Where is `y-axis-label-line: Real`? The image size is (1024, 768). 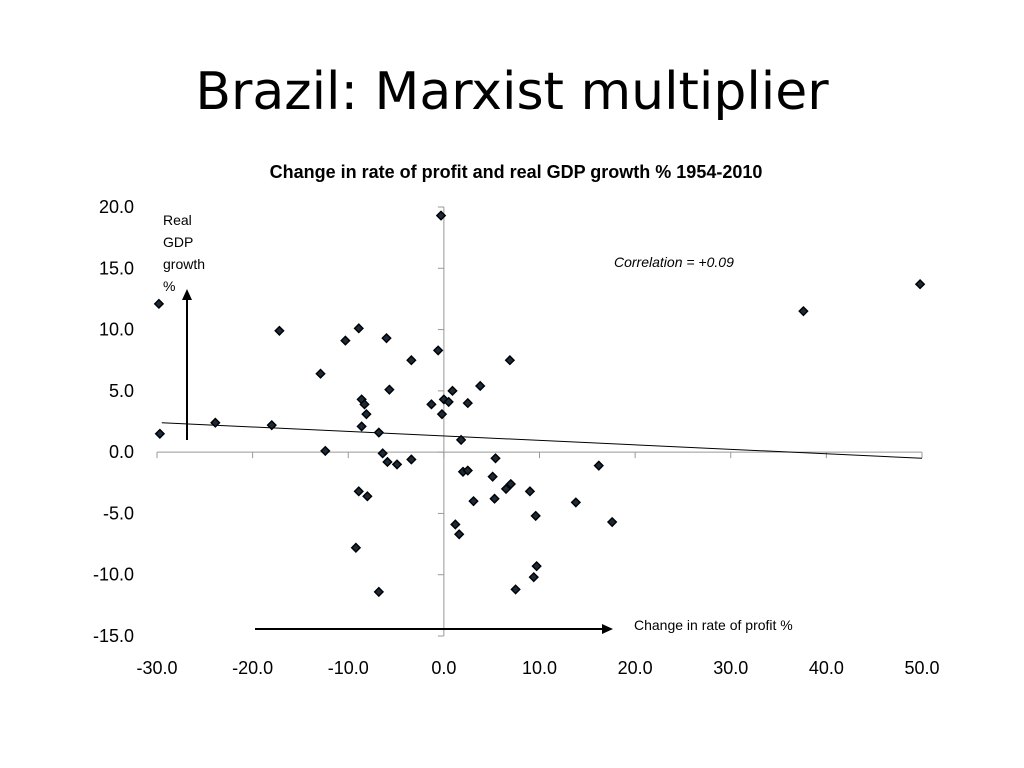
y-axis-label-line: Real is located at coordinates (177, 220).